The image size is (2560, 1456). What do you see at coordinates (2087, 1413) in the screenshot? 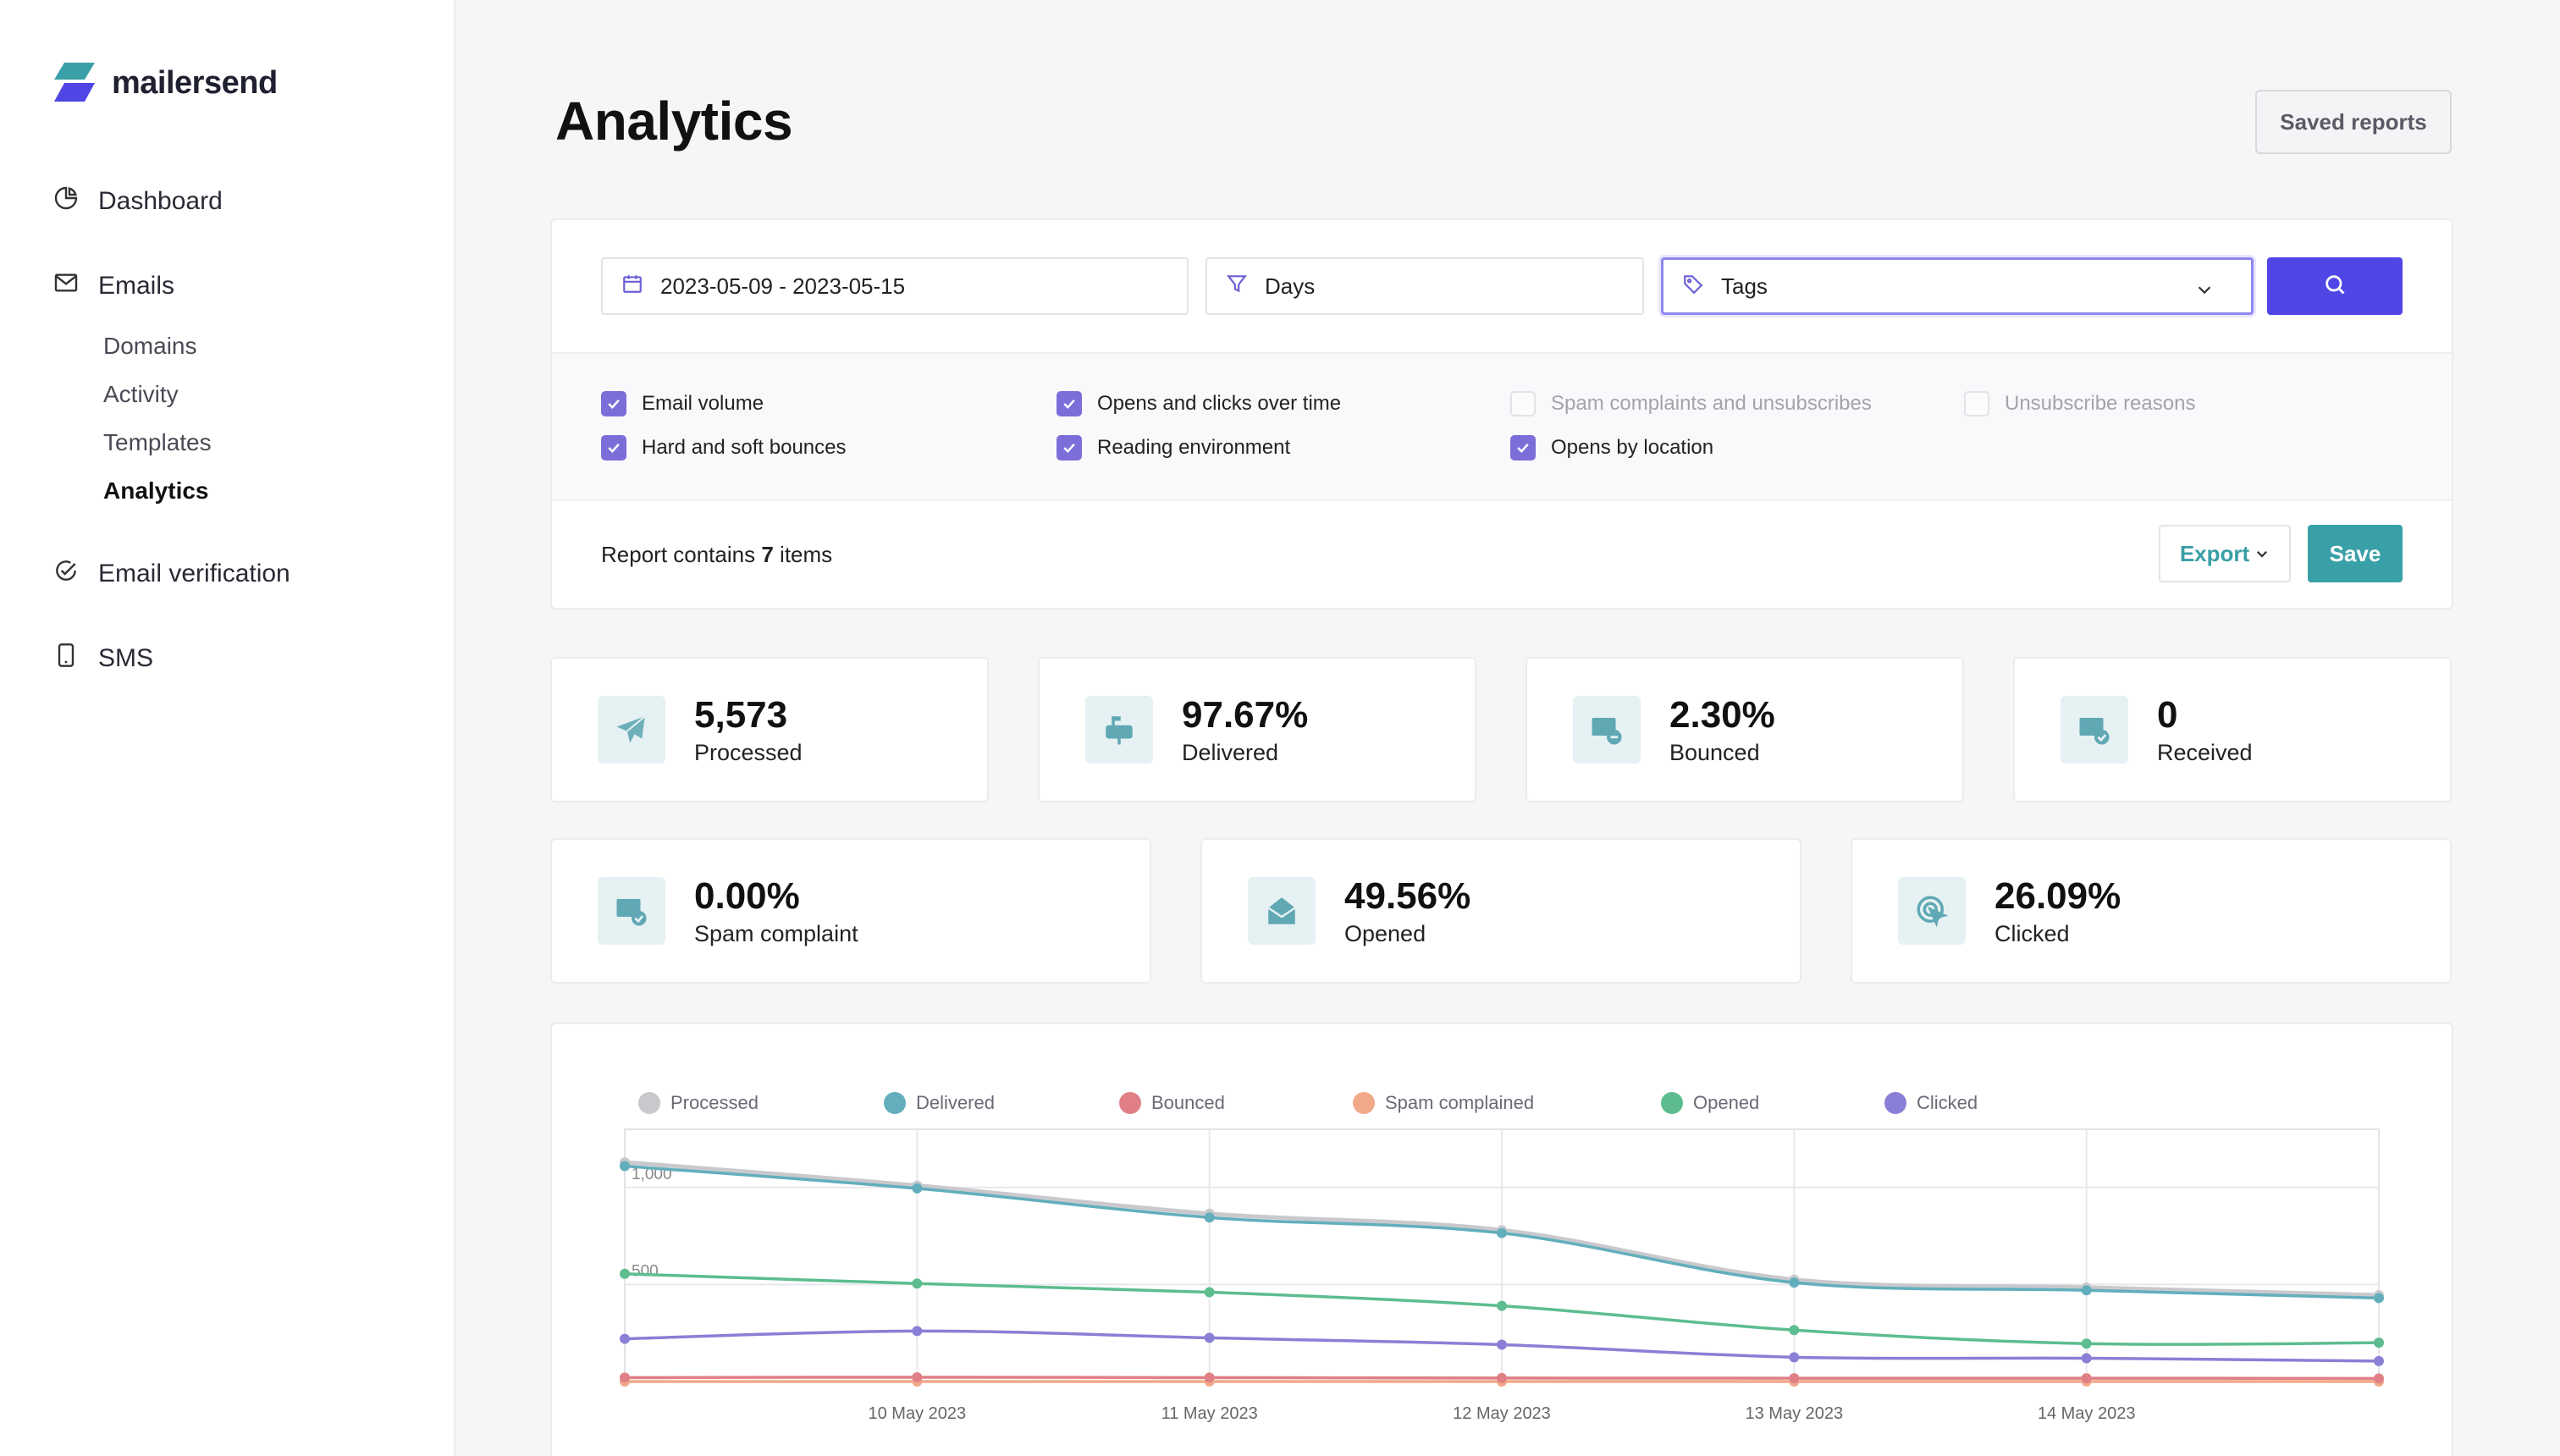
I see `x-tick-label: 14 May 2023` at bounding box center [2087, 1413].